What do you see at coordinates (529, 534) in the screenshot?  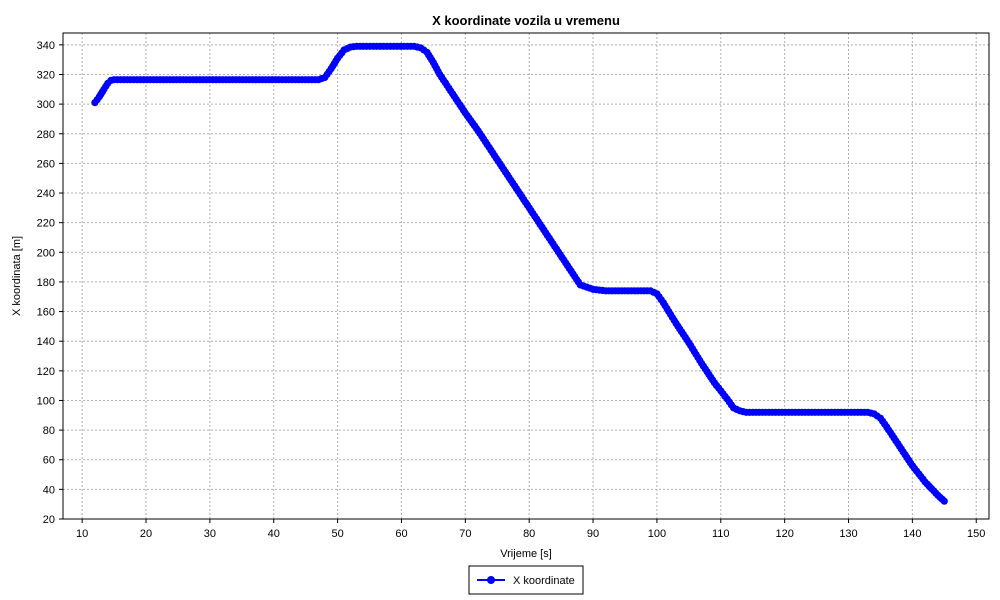 I see `x-tick-label: 80` at bounding box center [529, 534].